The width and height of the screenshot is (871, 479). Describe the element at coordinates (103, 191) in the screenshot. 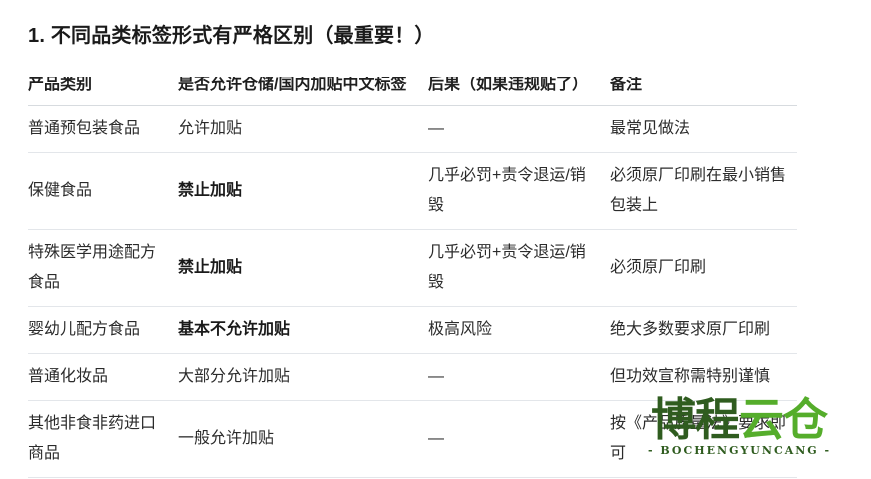

I see `cell-category: 保健食品` at that location.